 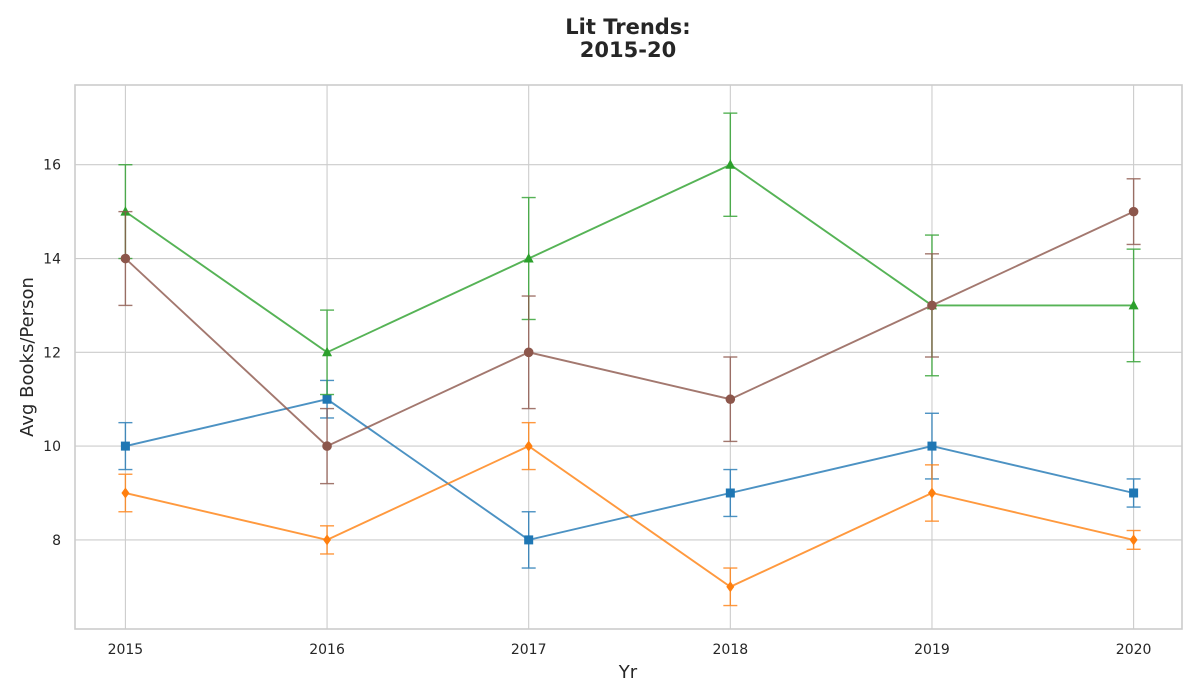 I want to click on x-tick-label: 2019, so click(x=932, y=650).